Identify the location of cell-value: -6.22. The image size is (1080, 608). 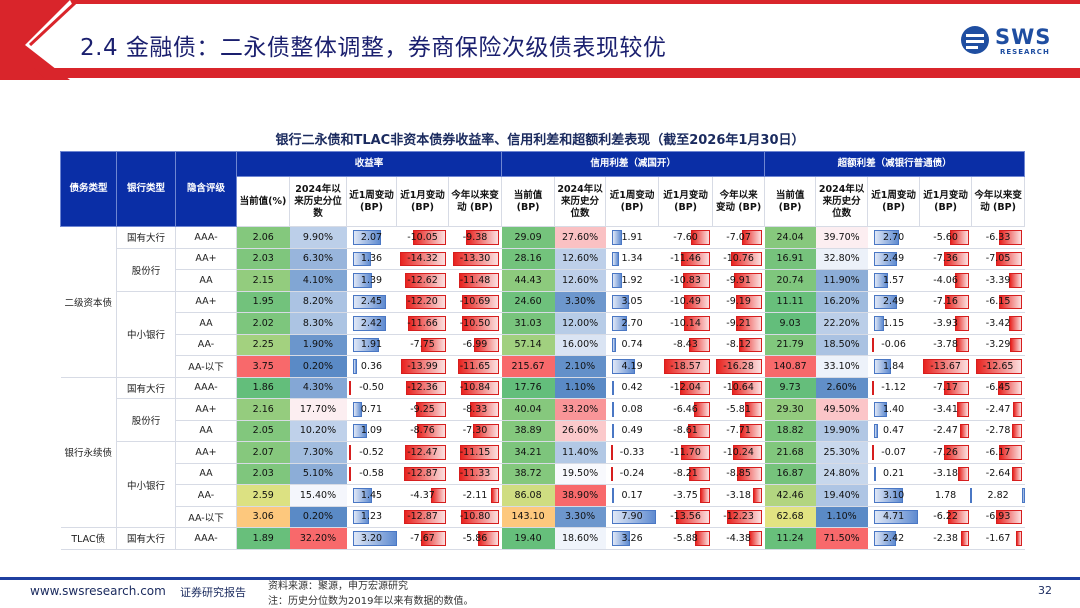
(945, 517).